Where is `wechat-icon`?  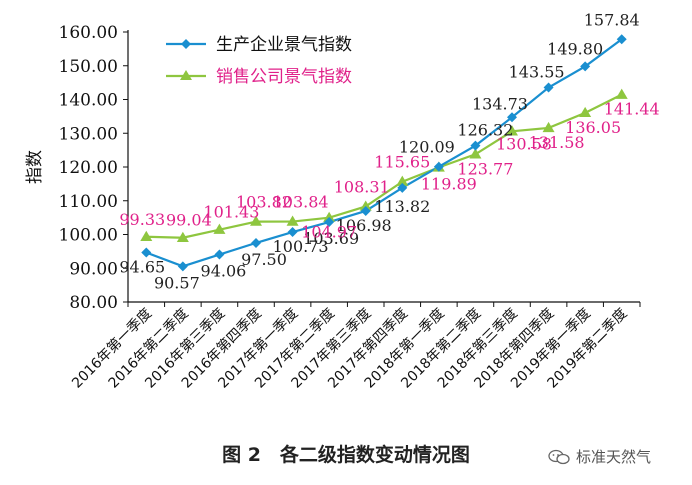 wechat-icon is located at coordinates (559, 456).